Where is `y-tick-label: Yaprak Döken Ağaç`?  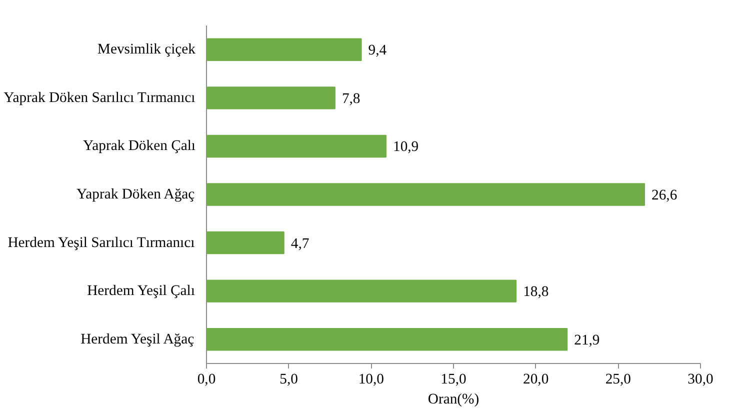 y-tick-label: Yaprak Döken Ağaç is located at coordinates (136, 194).